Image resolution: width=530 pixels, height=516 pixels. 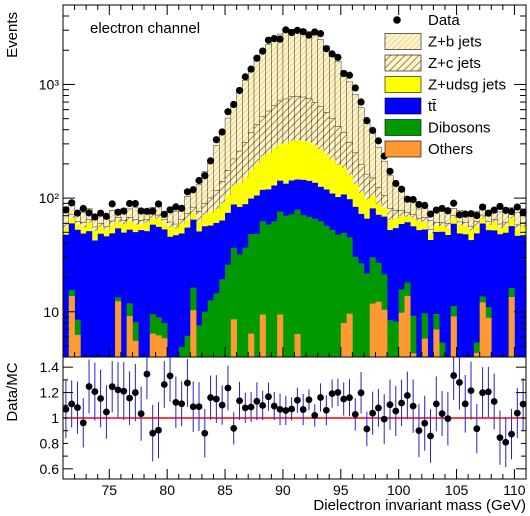 I want to click on x-tick-labels: 75 80 85 90 95 100 105 110, so click(x=314, y=490).